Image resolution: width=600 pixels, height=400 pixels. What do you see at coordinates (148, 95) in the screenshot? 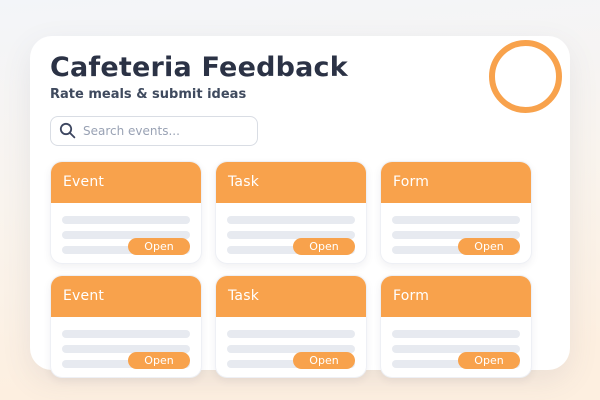
I see `page-subtitle: Rate meals & submit ideas` at bounding box center [148, 95].